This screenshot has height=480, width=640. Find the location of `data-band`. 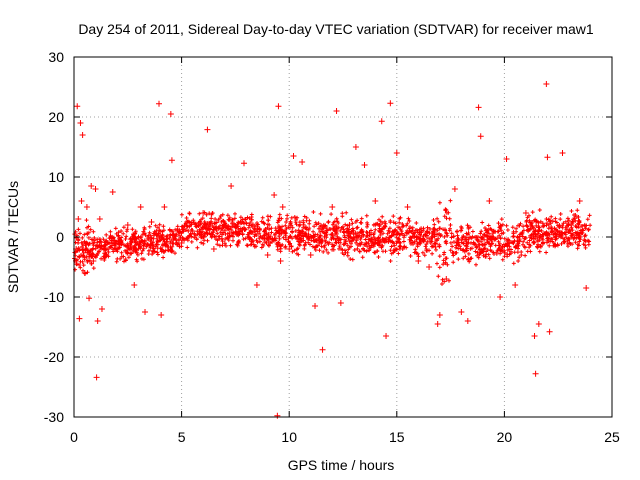

data-band is located at coordinates (332, 242).